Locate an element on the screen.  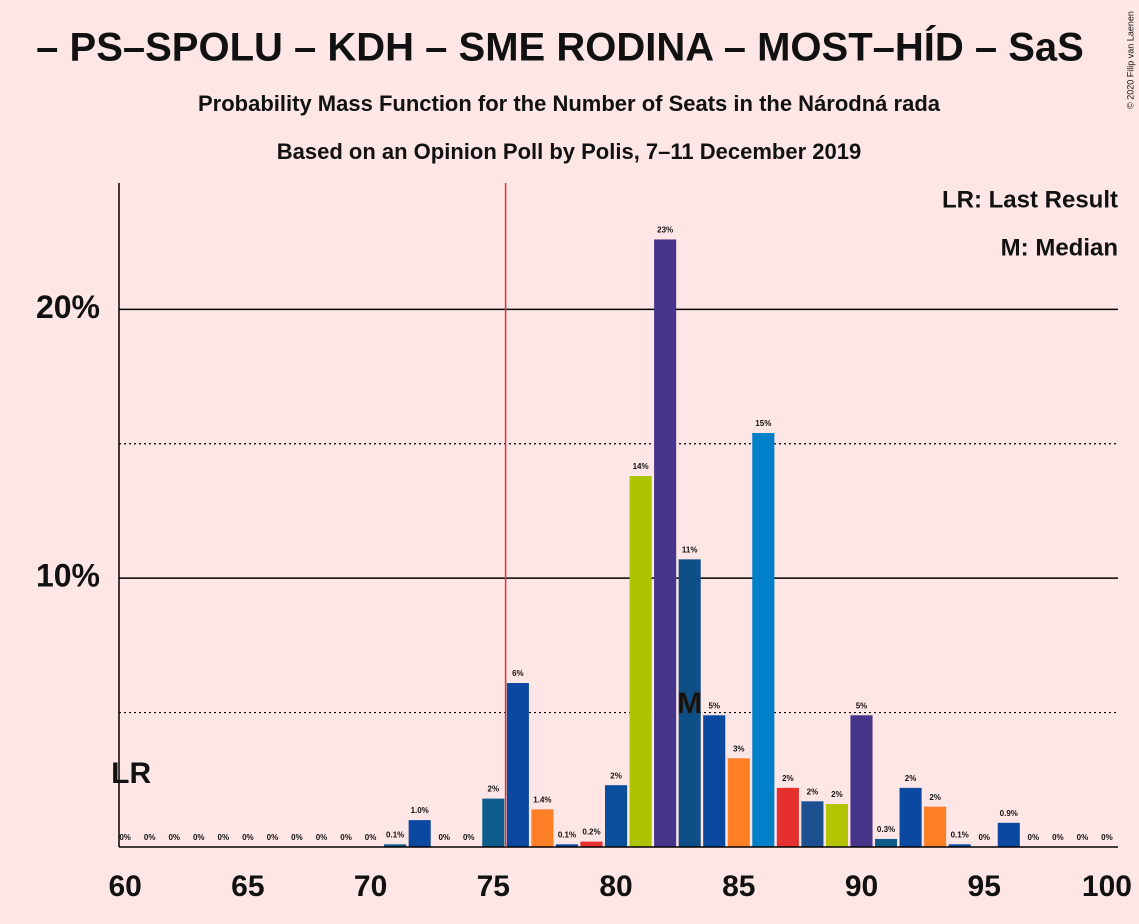
value-label: 11% is located at coordinates (690, 549).